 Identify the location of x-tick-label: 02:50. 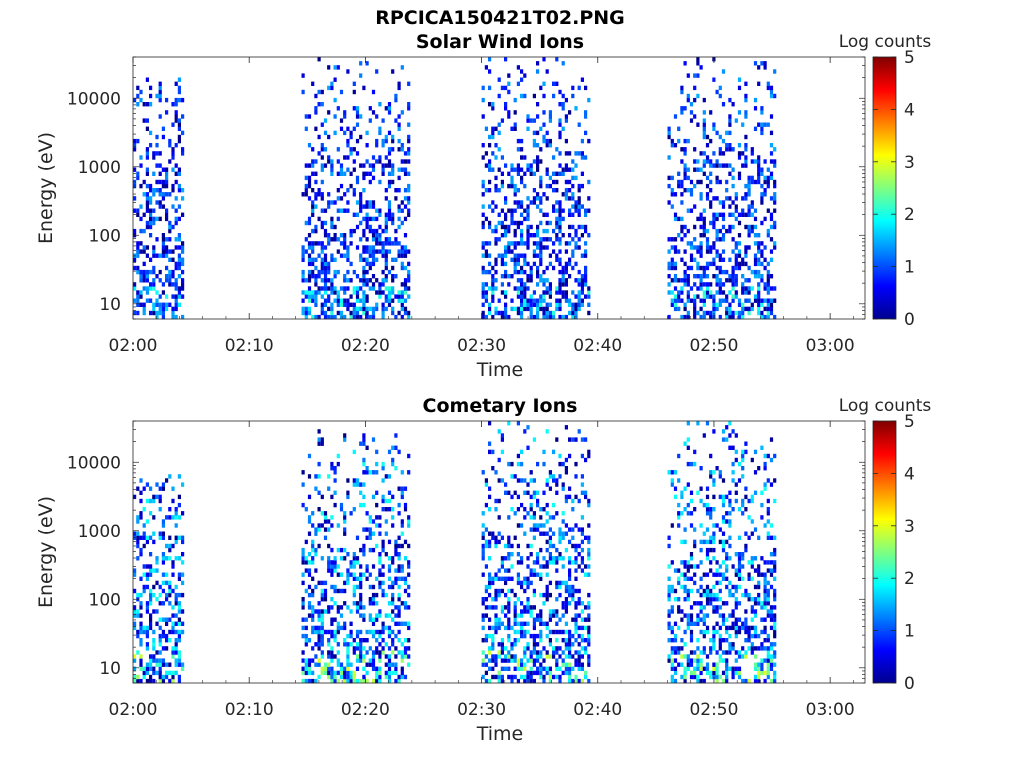
(713, 346).